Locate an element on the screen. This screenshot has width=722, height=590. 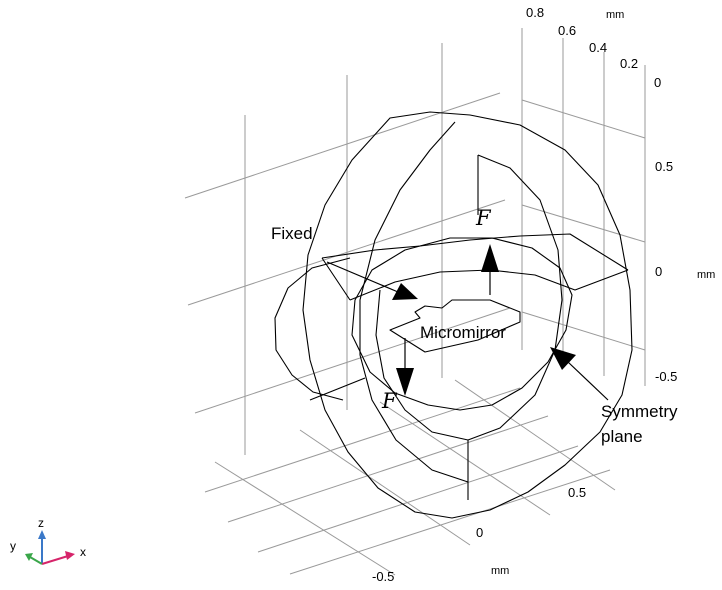
z-axis-ticks: 0.8 0.6 0.4 0.2 0 mm is located at coordinates (593, 47).